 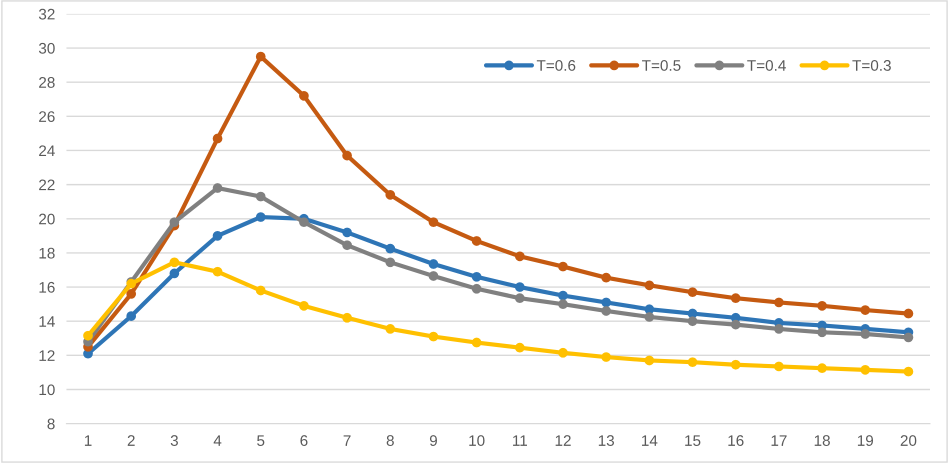 I want to click on x-tick-label: 2, so click(x=131, y=440).